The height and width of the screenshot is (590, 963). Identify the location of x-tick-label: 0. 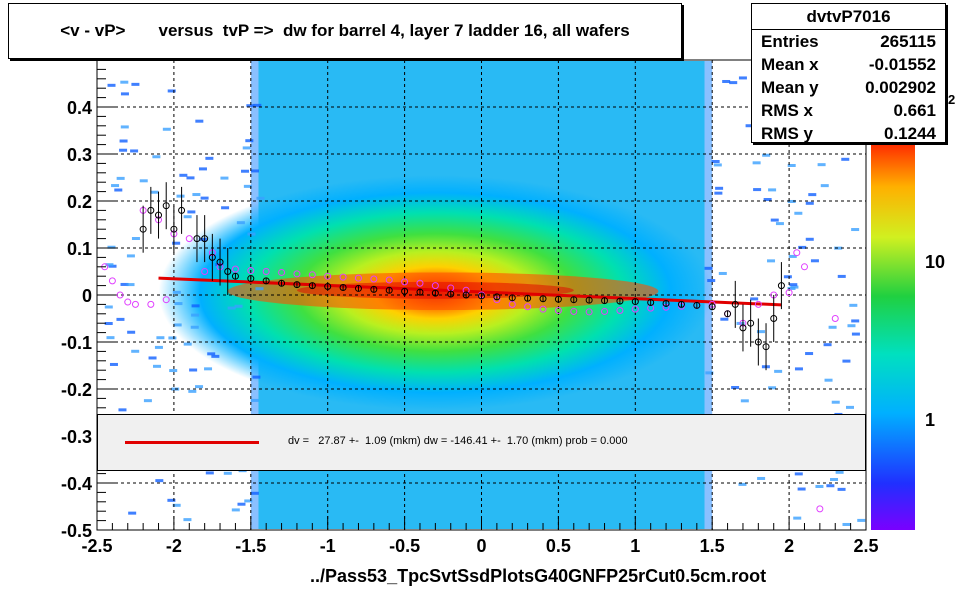
(481, 546).